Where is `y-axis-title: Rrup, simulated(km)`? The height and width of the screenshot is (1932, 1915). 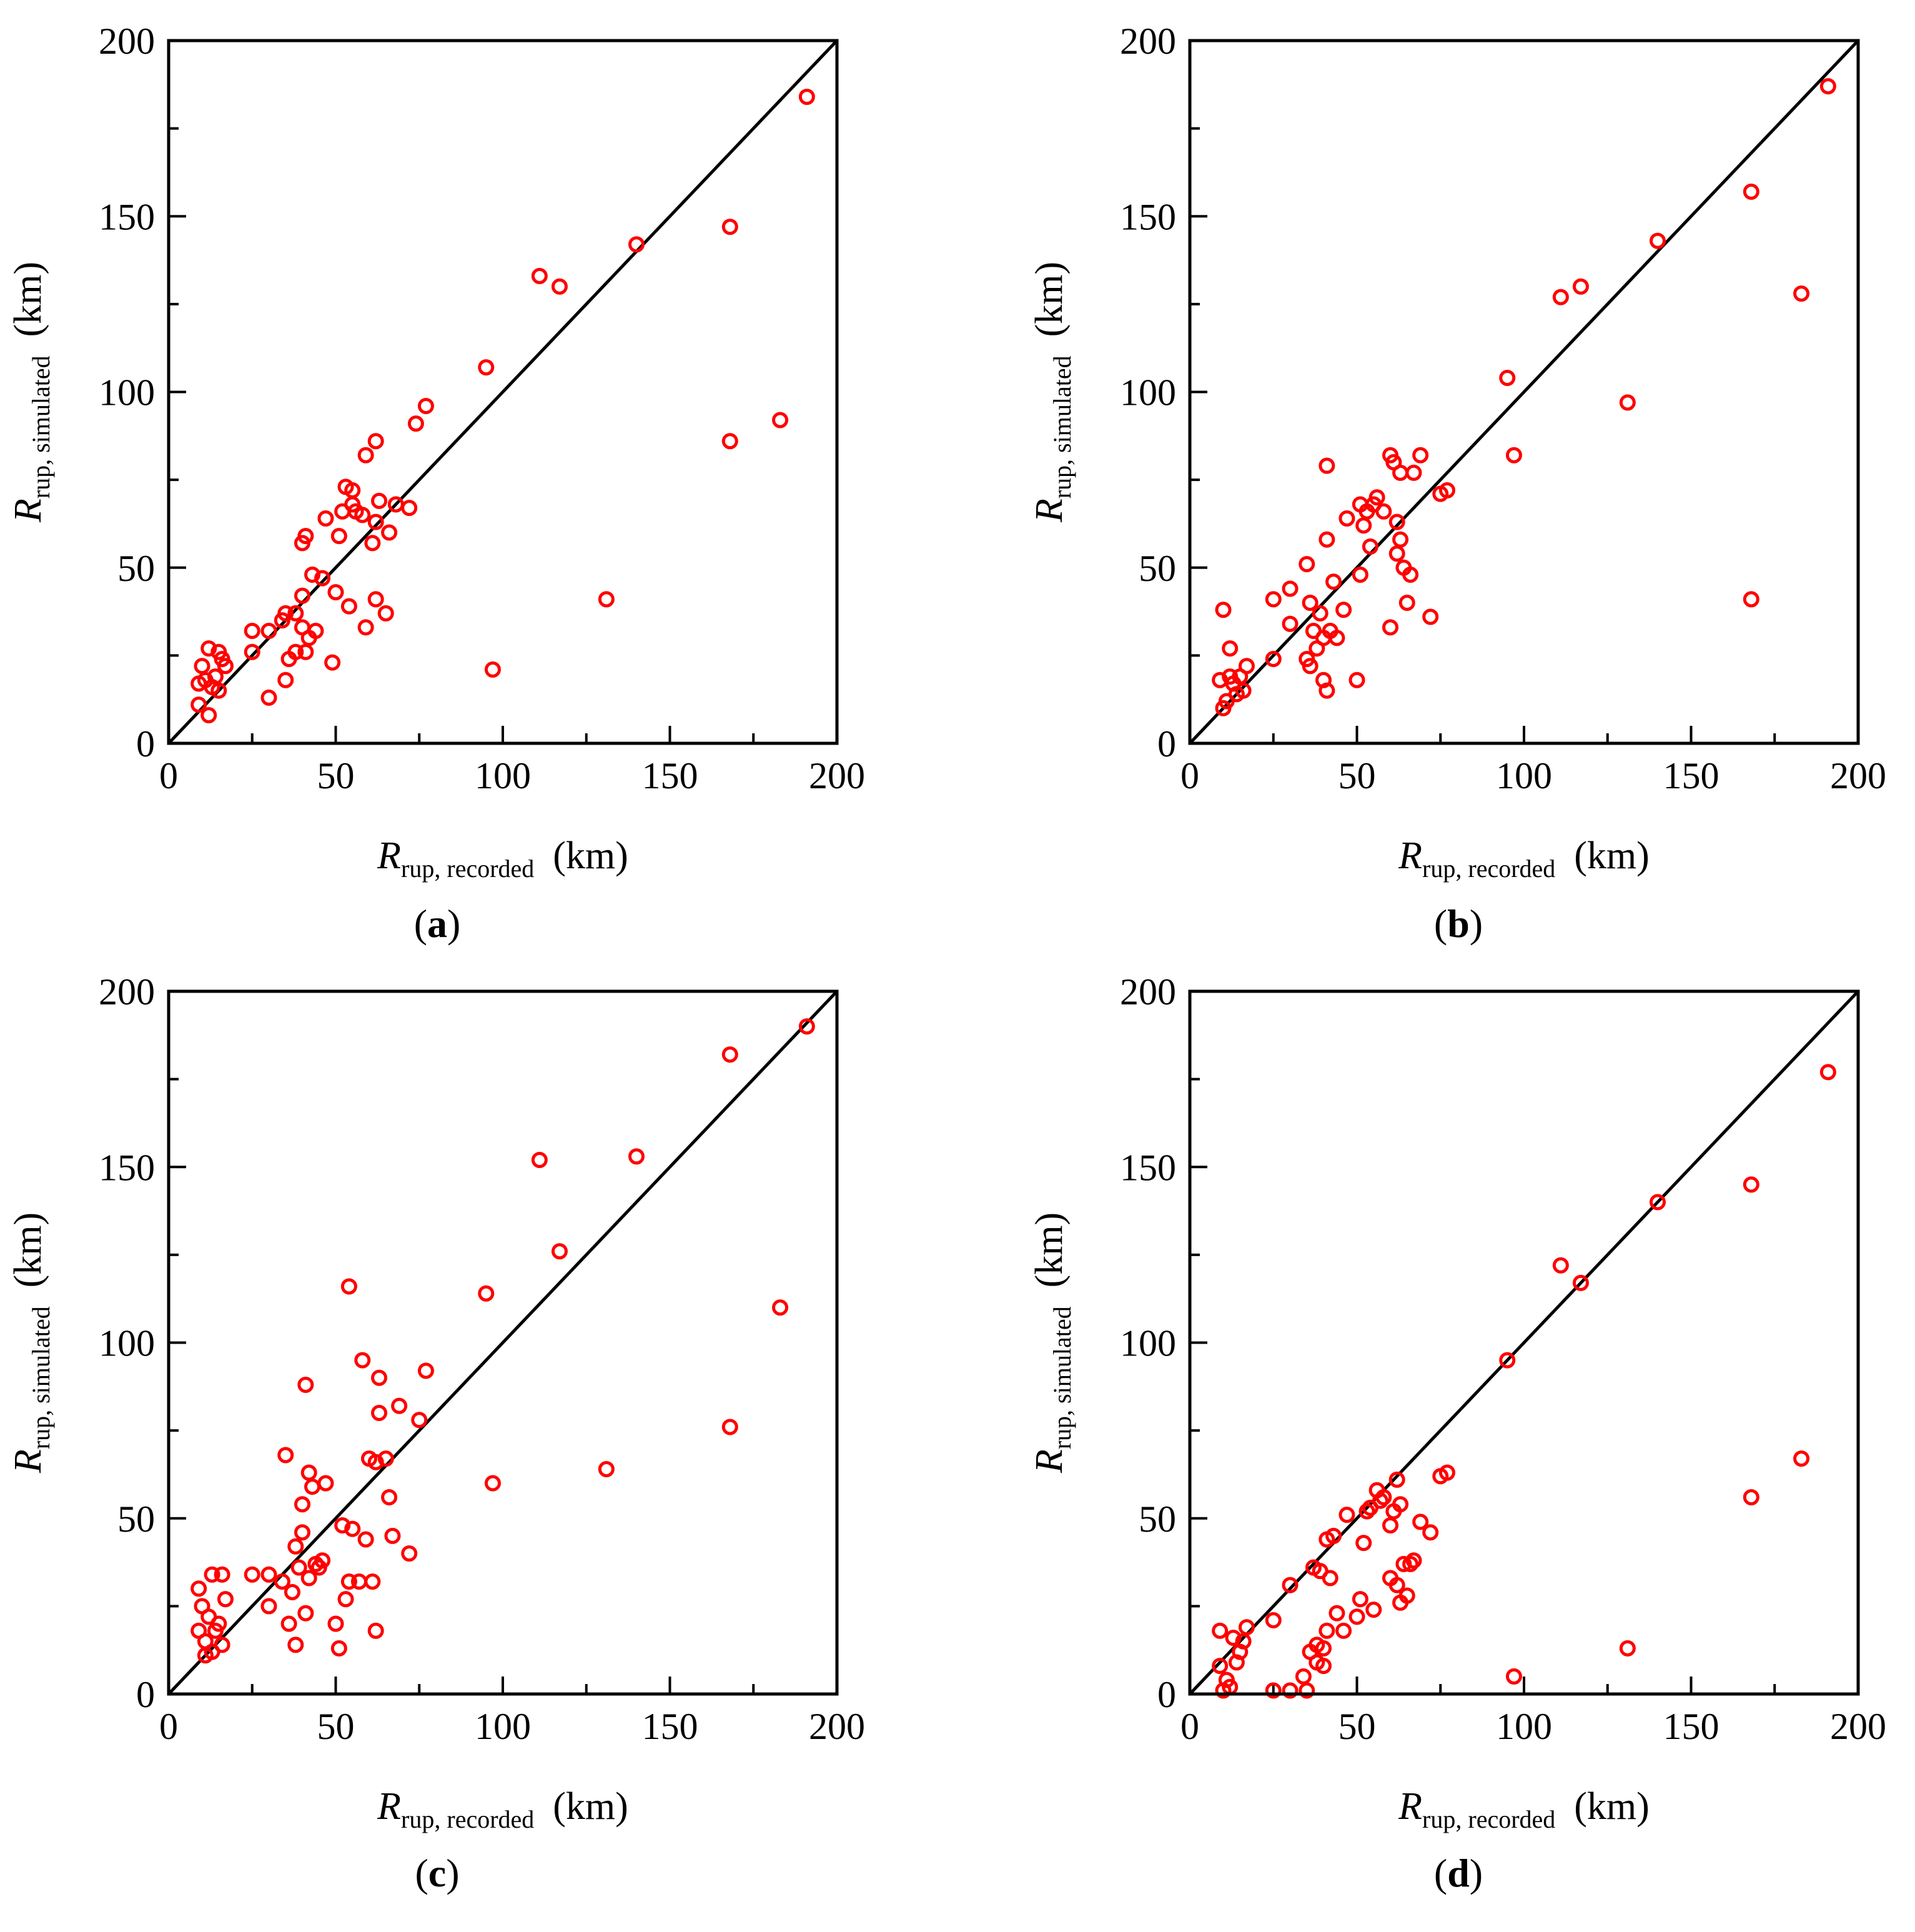
y-axis-title: Rrup, simulated(km) is located at coordinates (1052, 1343).